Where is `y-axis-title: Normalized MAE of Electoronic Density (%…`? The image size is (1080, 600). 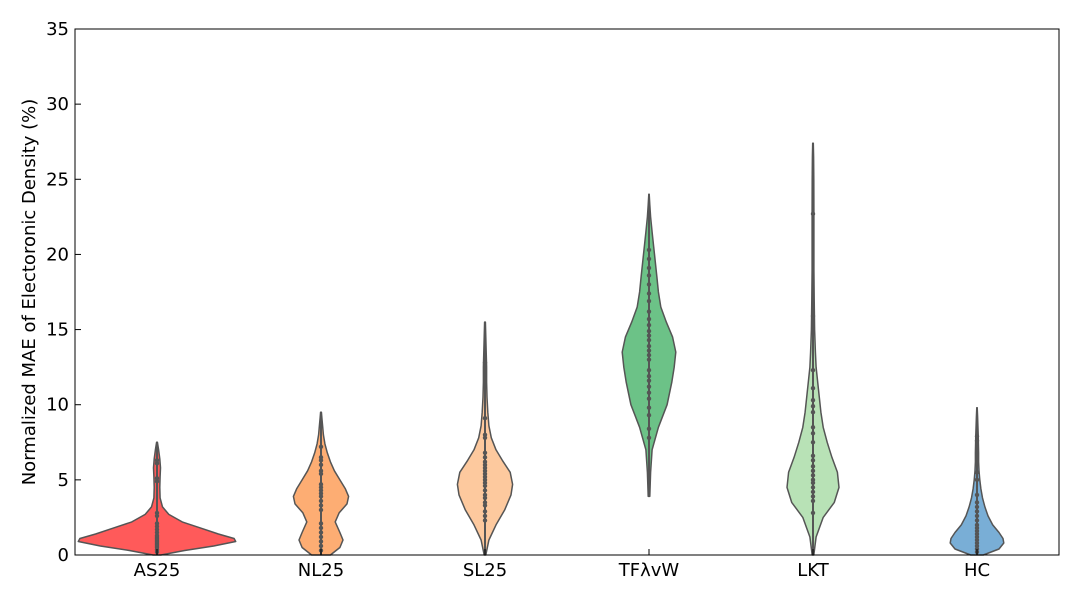 y-axis-title: Normalized MAE of Electoronic Density (%… is located at coordinates (29, 292).